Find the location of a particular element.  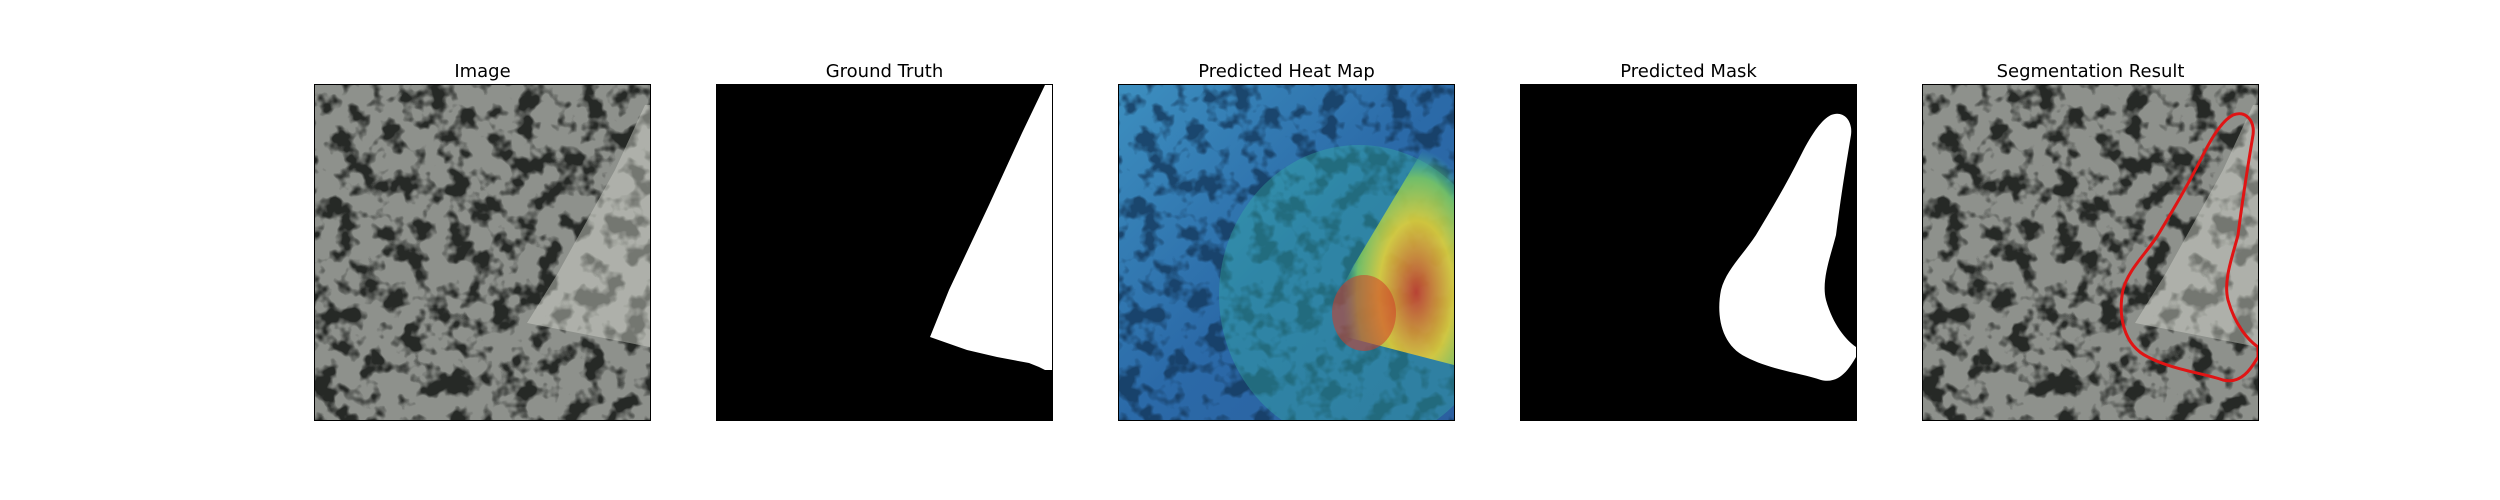

light-overlay-region is located at coordinates (588, 226).